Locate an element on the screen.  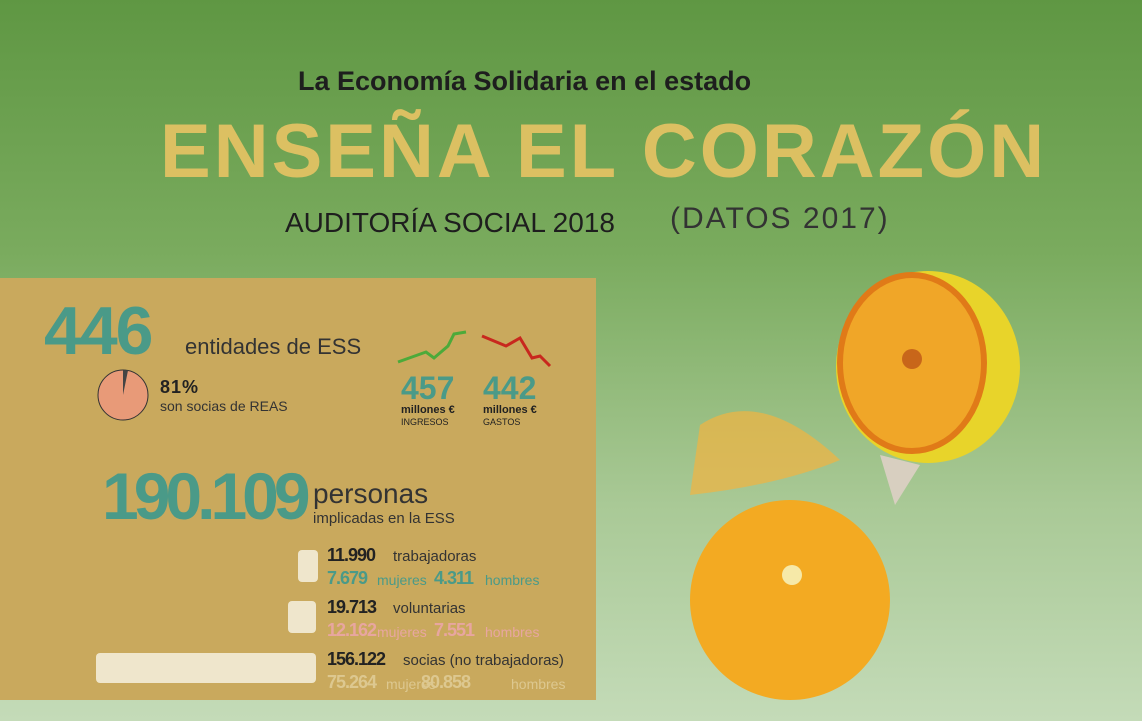
income-label: INGRESOS is located at coordinates (425, 422).